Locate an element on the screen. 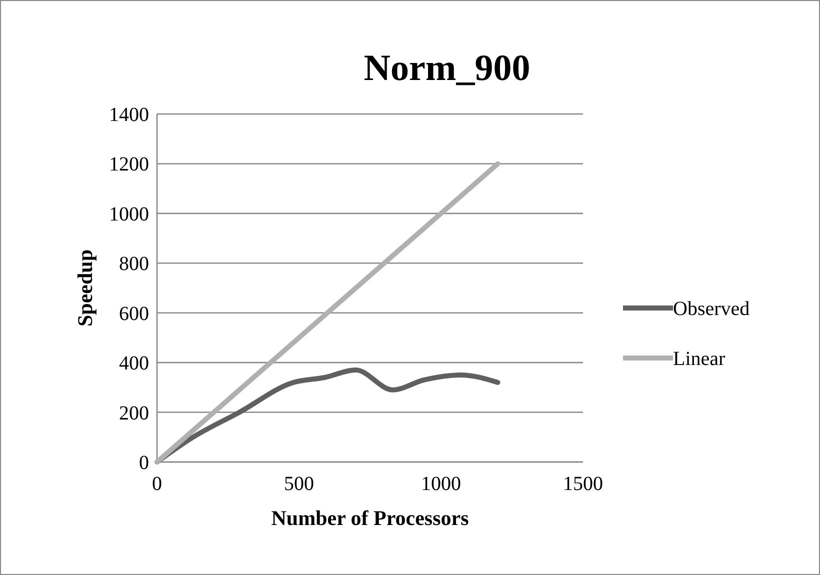  x-tick-label: 500 is located at coordinates (299, 484).